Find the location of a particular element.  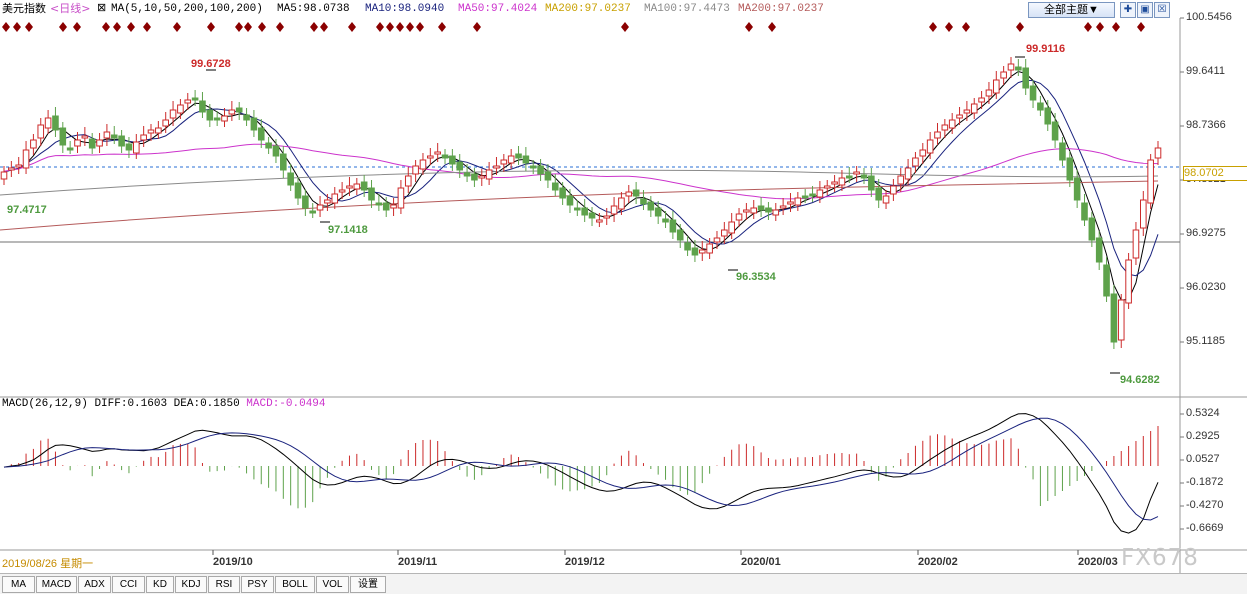

ma200-value-1: MA200:97.0237 is located at coordinates (588, 9).